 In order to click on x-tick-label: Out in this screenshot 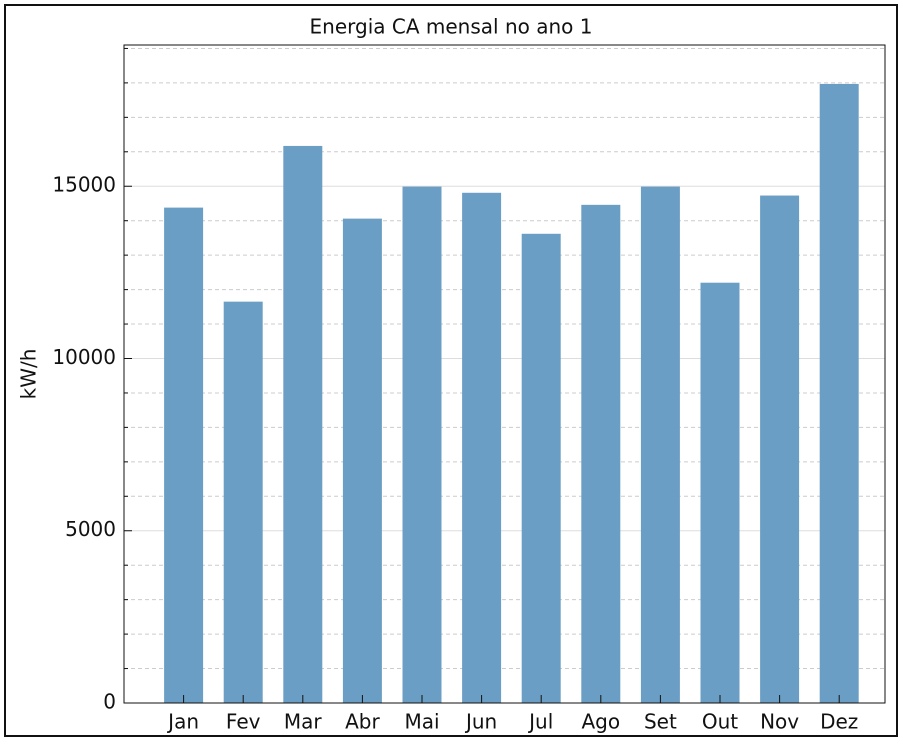, I will do `click(720, 722)`.